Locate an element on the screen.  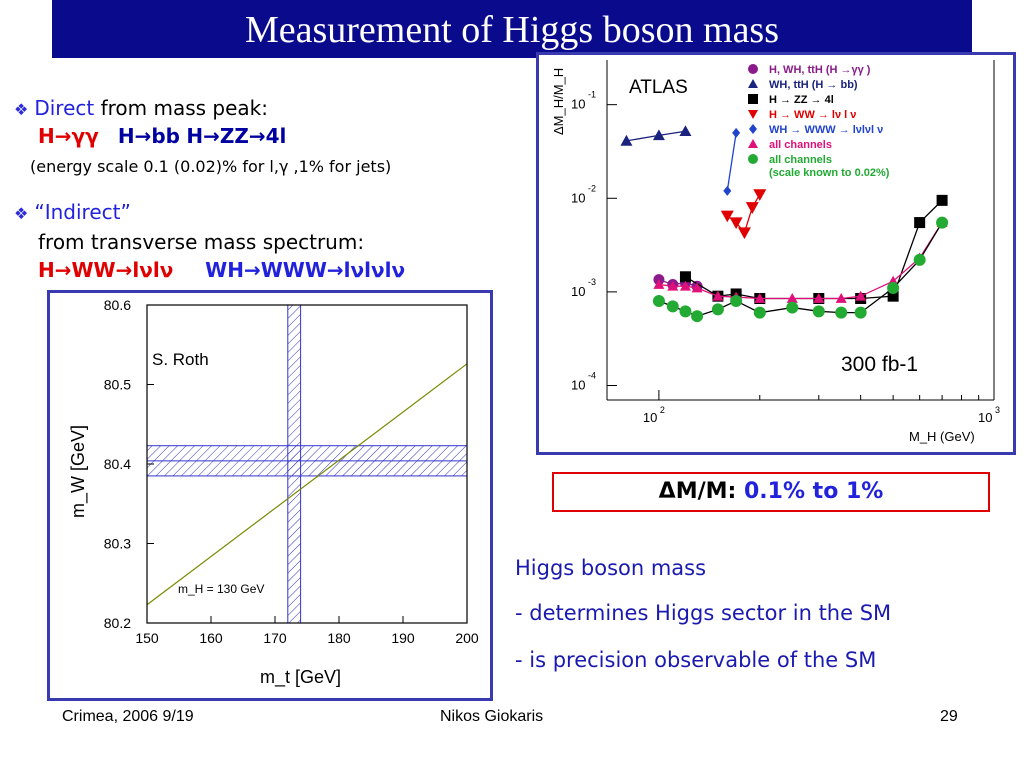
indirect-channels: H→WW→lνlν WH→WWW→lνlνlν is located at coordinates (221, 270).